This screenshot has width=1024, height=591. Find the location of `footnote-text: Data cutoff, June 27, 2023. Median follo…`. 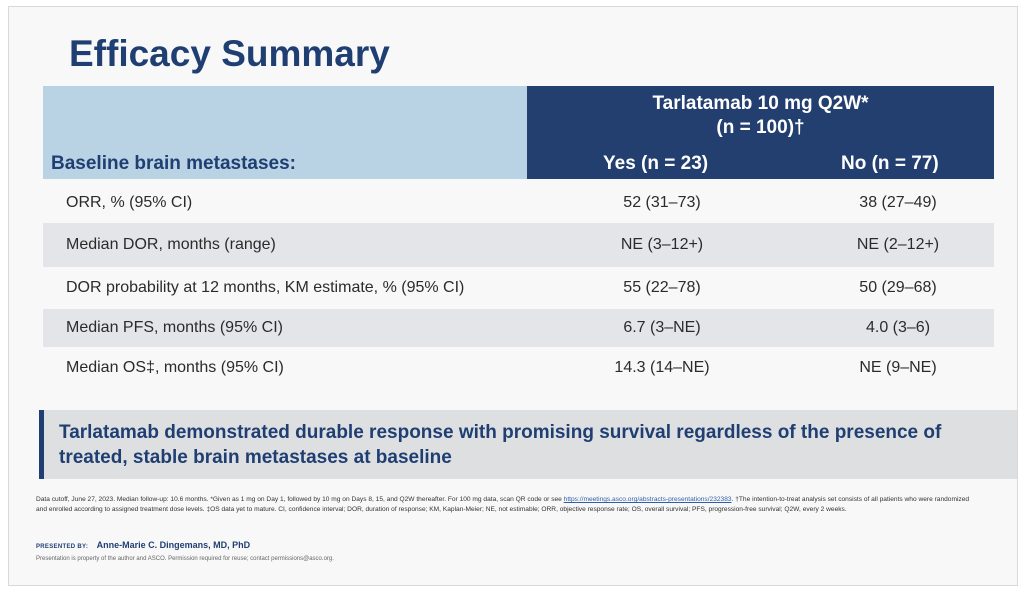

footnote-text: Data cutoff, June 27, 2023. Median follo… is located at coordinates (300, 499).